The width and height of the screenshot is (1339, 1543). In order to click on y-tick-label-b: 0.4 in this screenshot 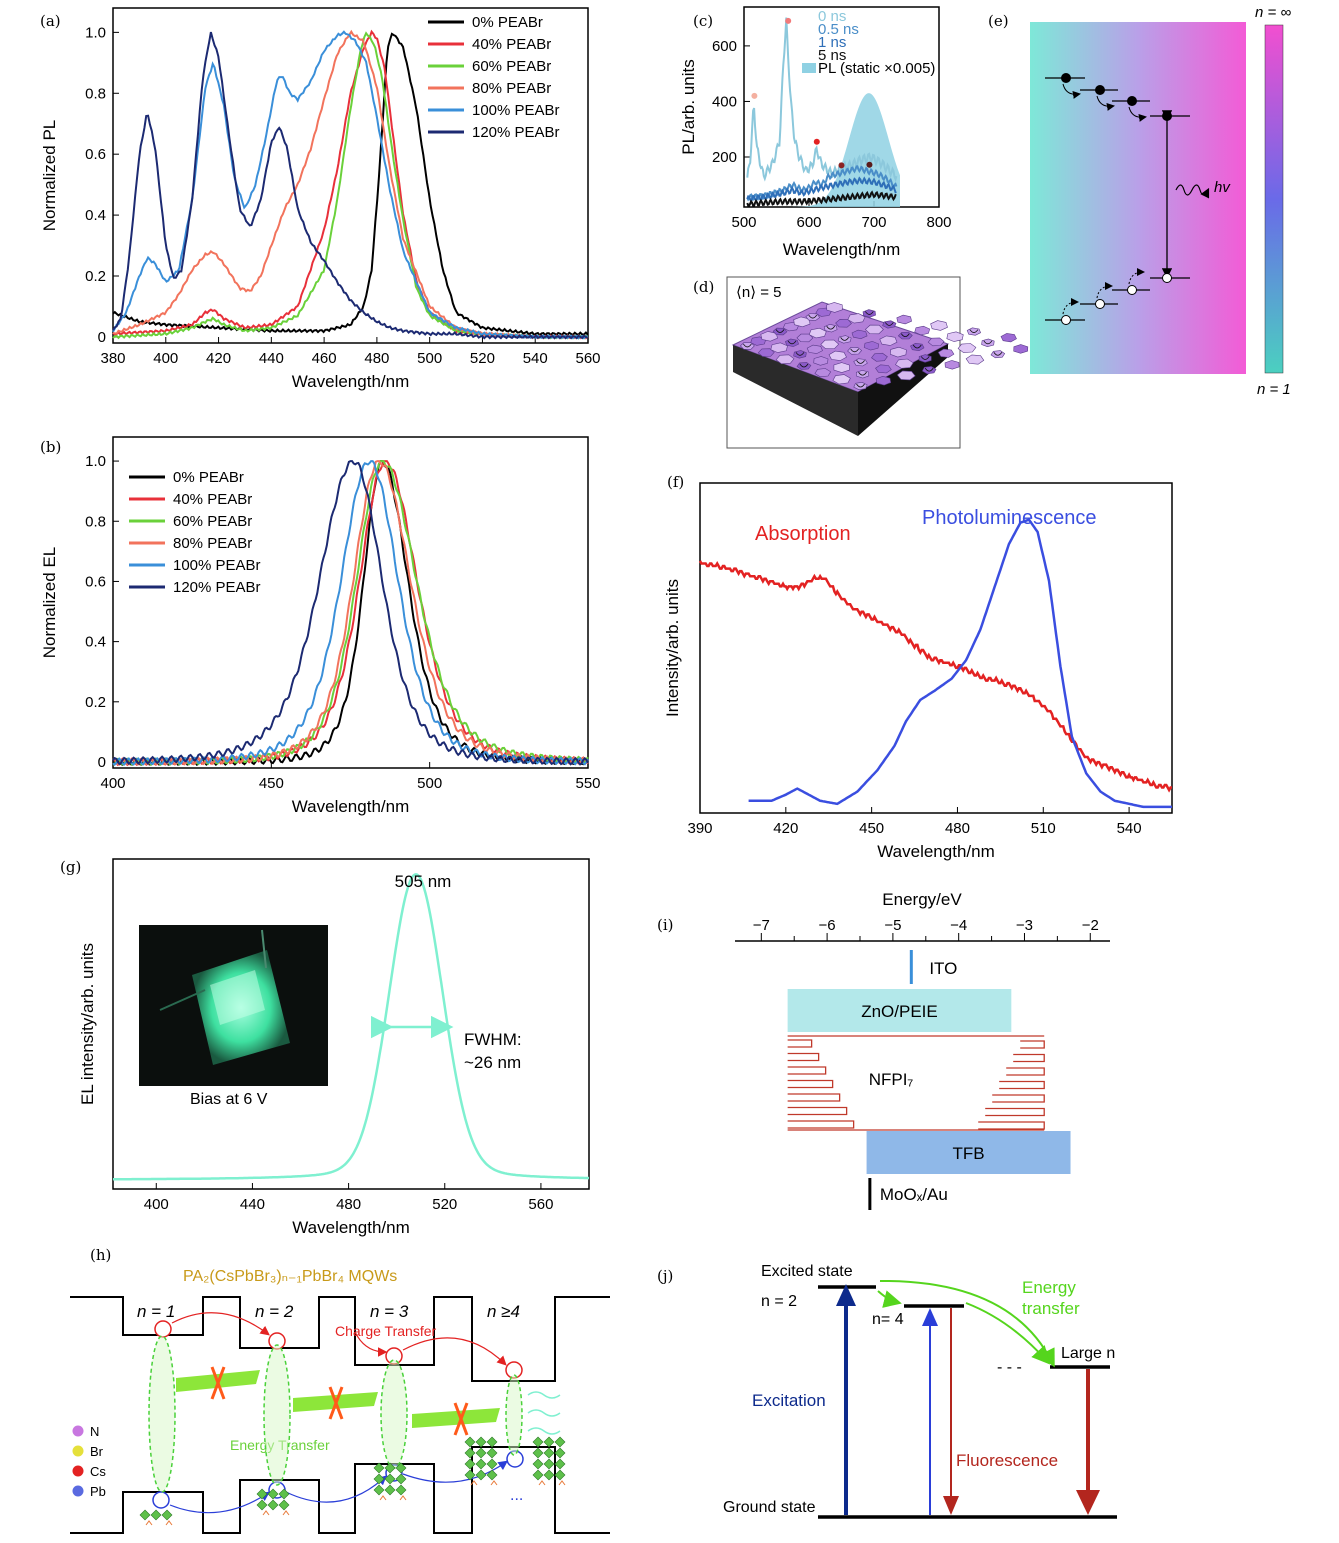, I will do `click(95, 642)`.